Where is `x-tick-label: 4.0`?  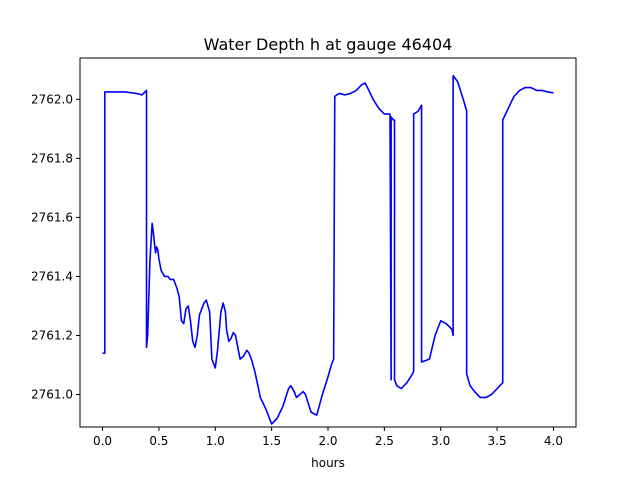 x-tick-label: 4.0 is located at coordinates (553, 441).